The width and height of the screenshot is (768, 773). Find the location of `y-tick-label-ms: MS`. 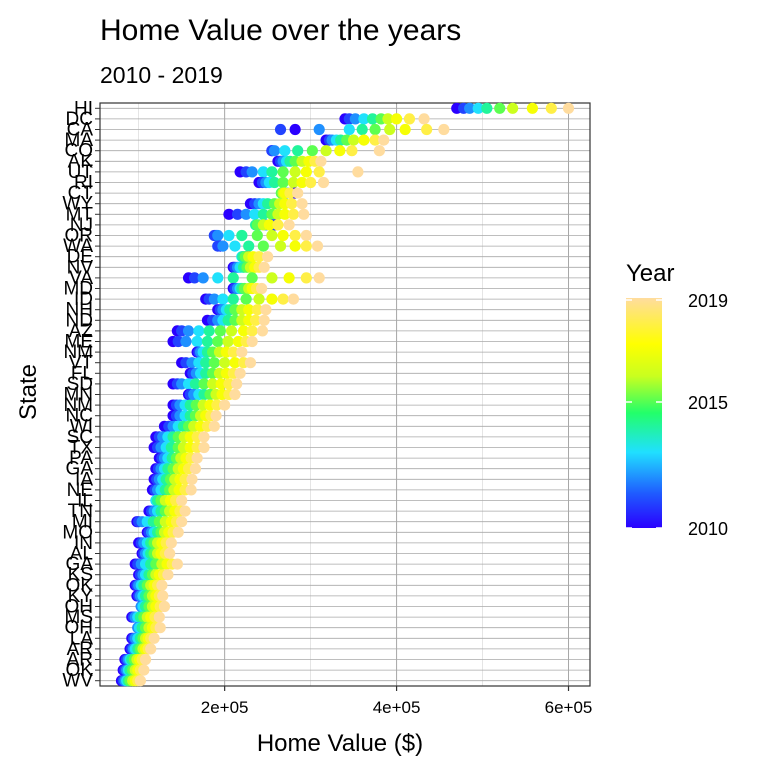

y-tick-label-ms: MS is located at coordinates (79, 617).